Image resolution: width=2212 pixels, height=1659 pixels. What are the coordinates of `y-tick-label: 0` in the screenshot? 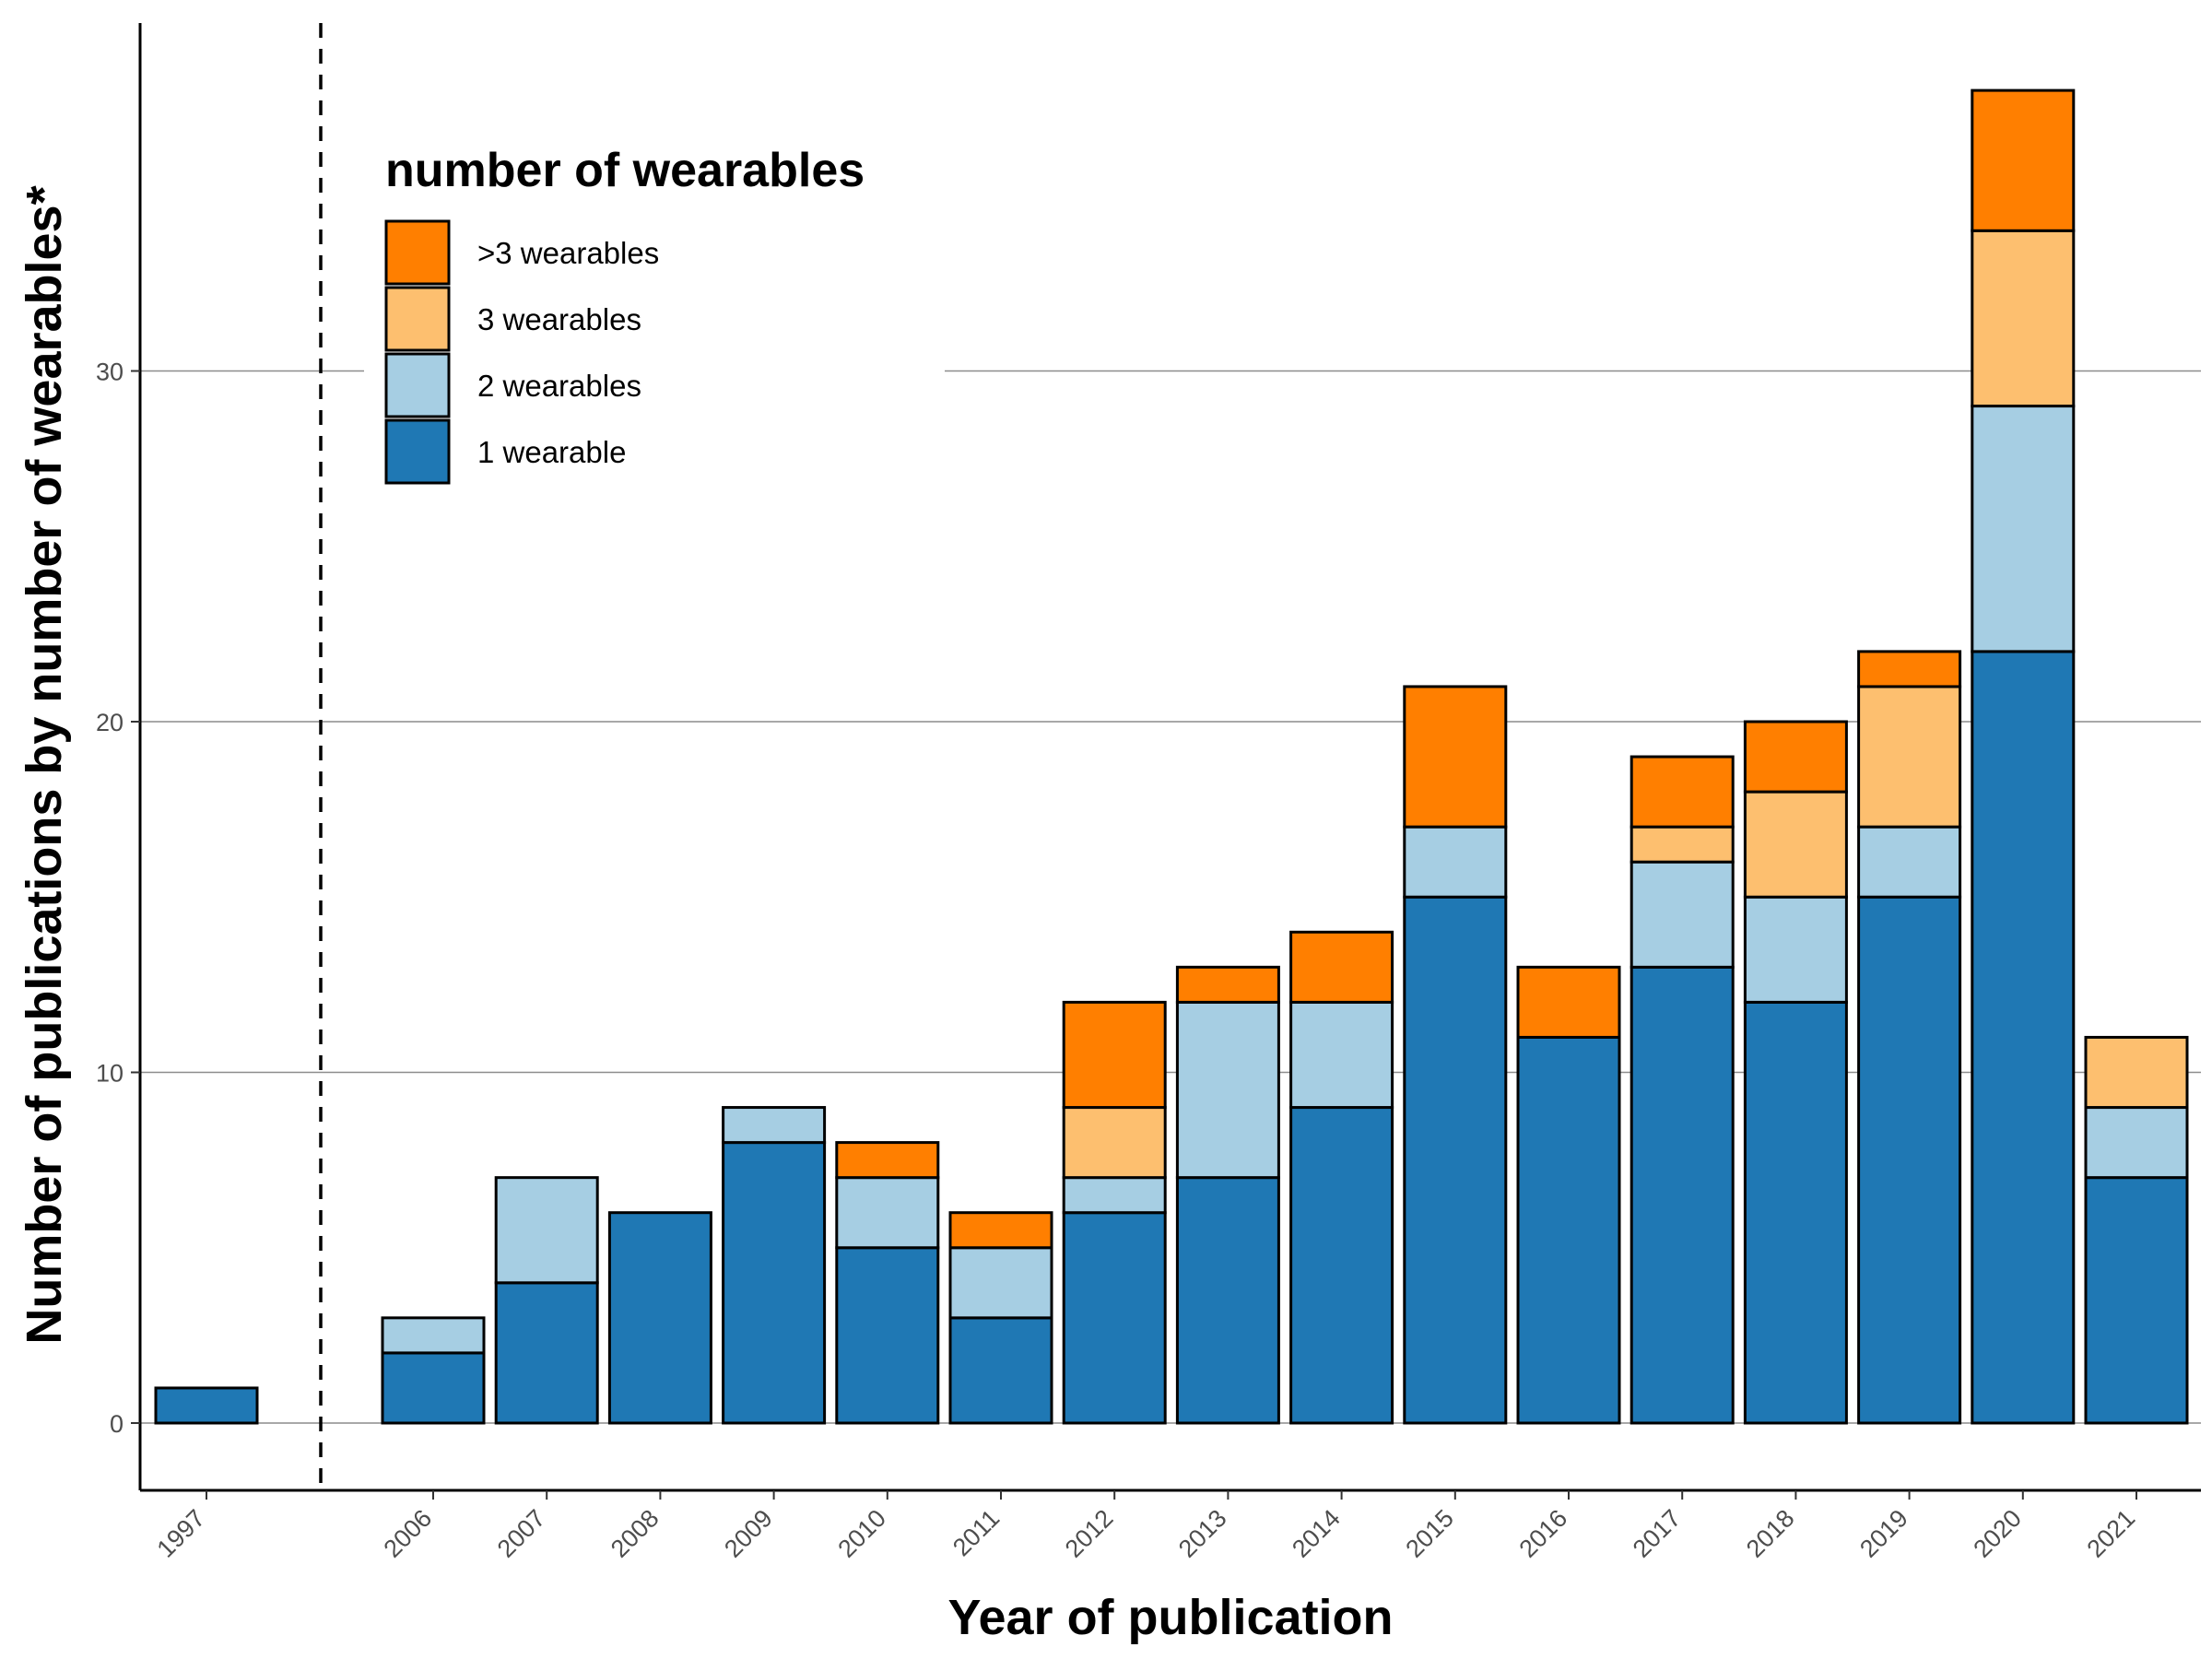 It's located at (117, 1424).